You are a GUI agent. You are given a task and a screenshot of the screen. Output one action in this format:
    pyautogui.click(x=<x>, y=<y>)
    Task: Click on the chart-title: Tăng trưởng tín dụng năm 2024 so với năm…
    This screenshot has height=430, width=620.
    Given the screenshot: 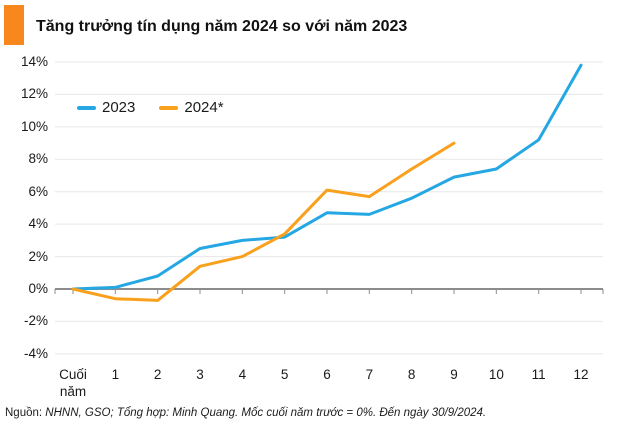 What is the action you would take?
    pyautogui.click(x=222, y=26)
    